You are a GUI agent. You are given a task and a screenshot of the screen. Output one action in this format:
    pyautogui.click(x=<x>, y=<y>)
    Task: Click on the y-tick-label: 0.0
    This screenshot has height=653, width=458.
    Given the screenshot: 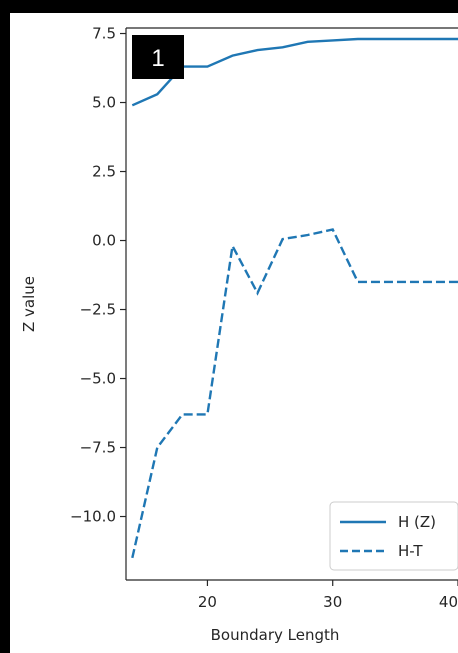 What is the action you would take?
    pyautogui.click(x=104, y=241)
    